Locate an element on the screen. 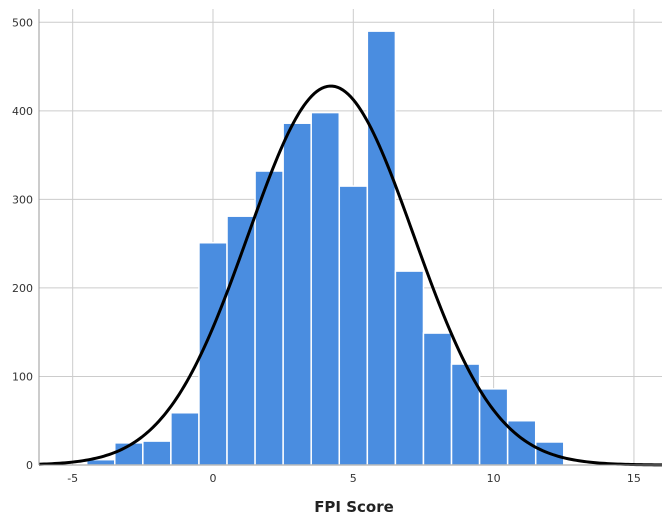  y-tick-label: 200 is located at coordinates (22, 288).